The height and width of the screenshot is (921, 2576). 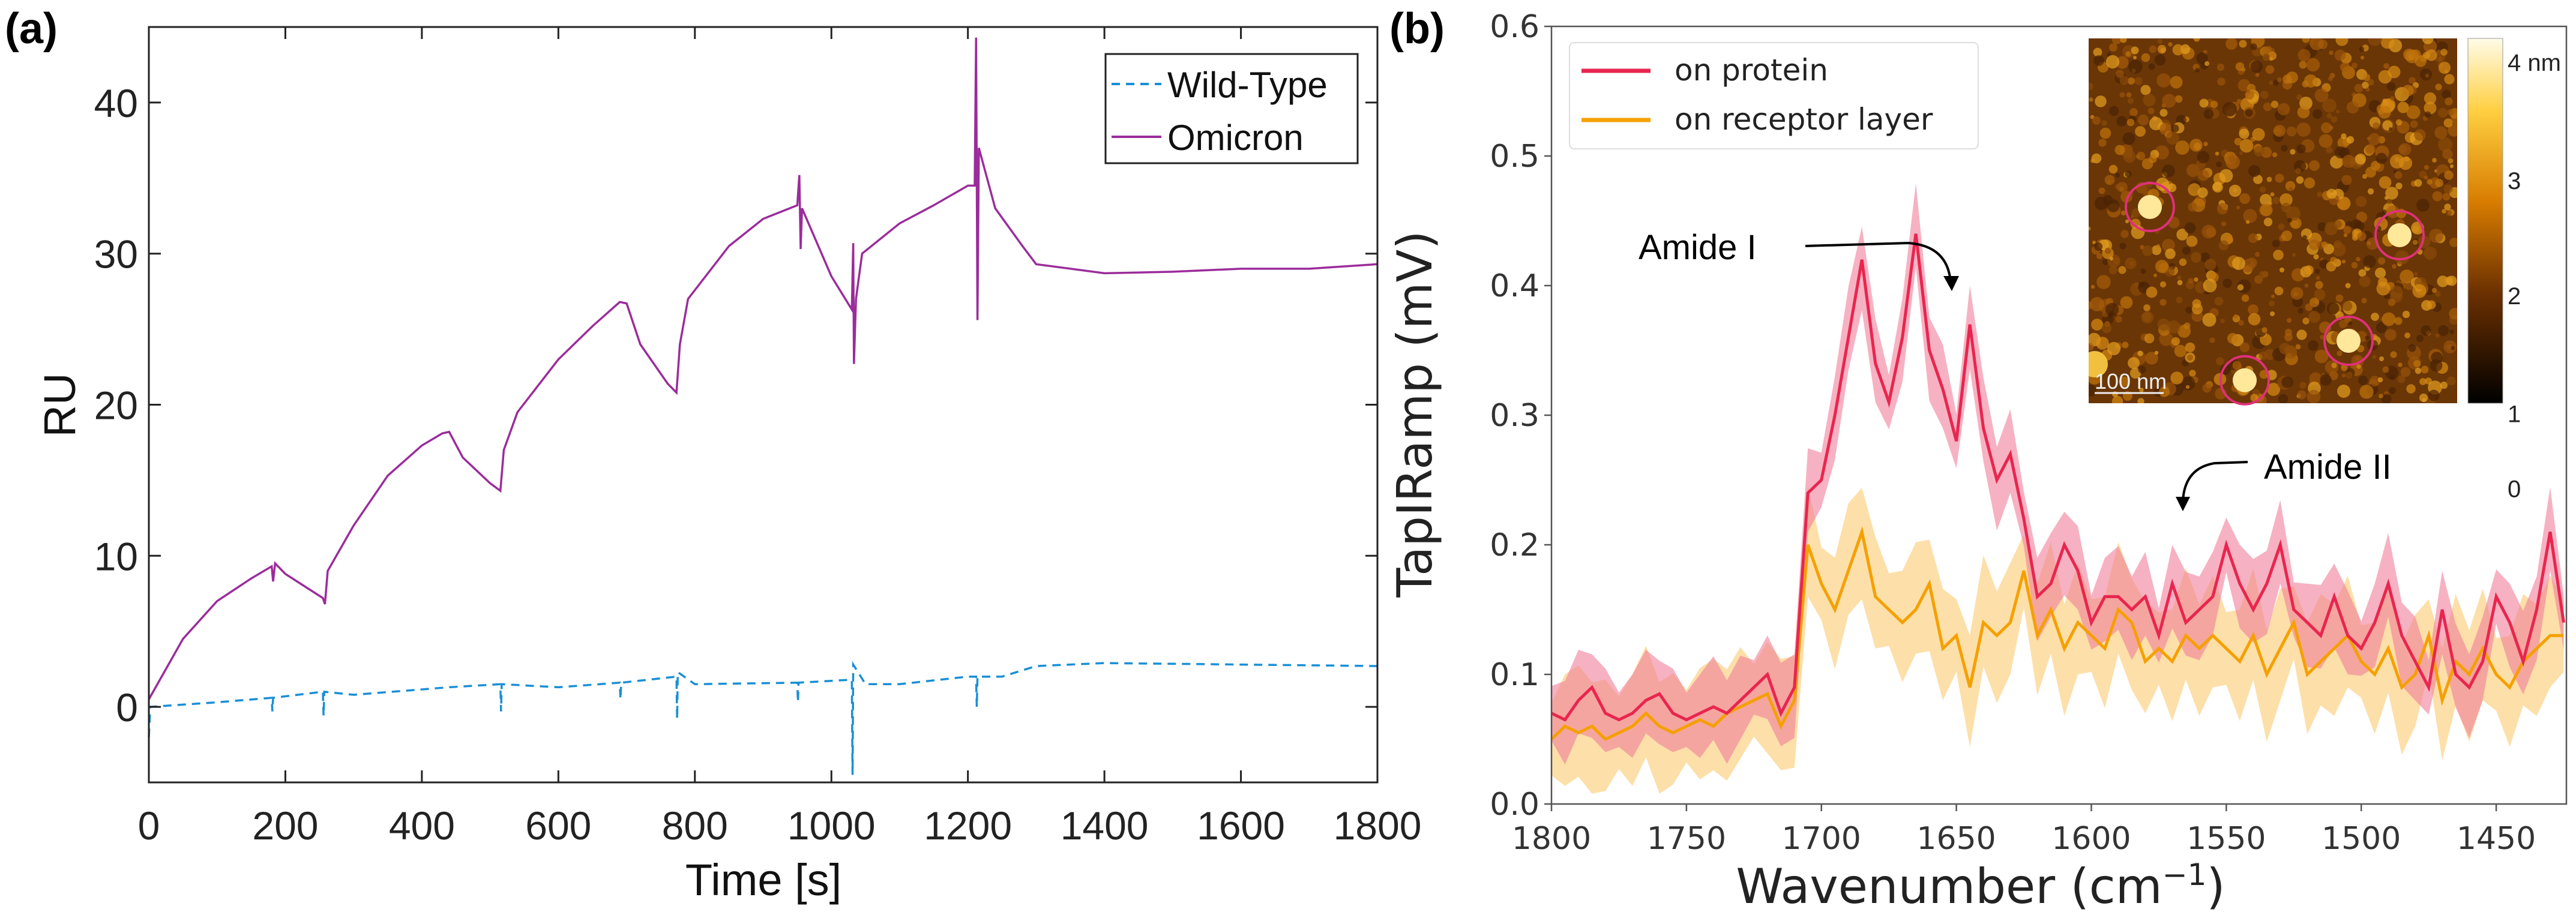 I want to click on x-tick-label: 600, so click(x=558, y=826).